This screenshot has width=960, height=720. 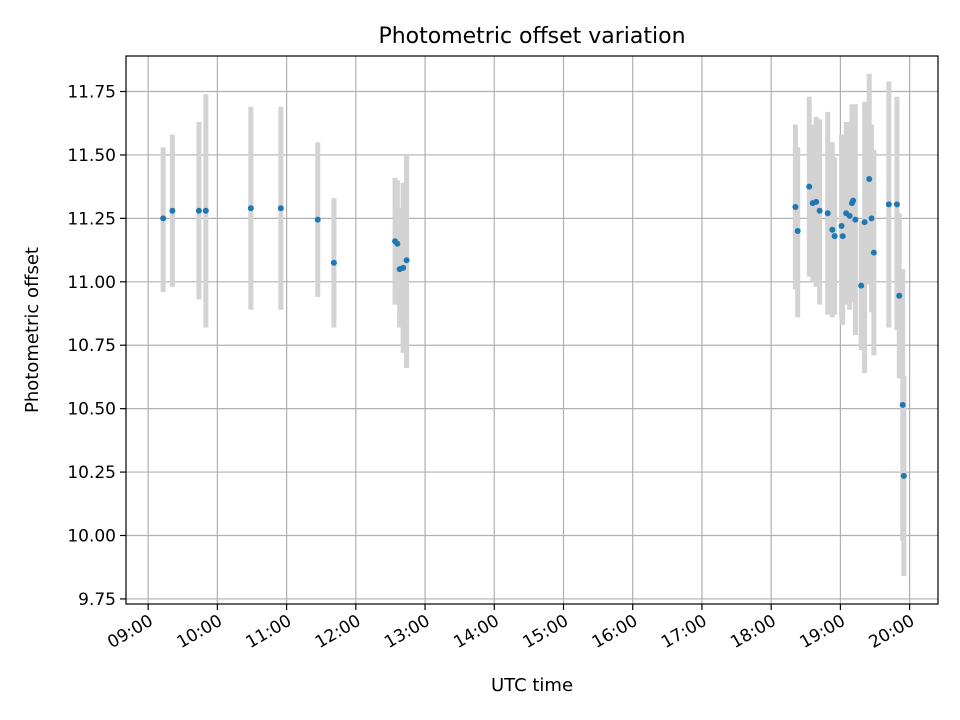 I want to click on chart-title: Photometric offset variation, so click(x=531, y=36).